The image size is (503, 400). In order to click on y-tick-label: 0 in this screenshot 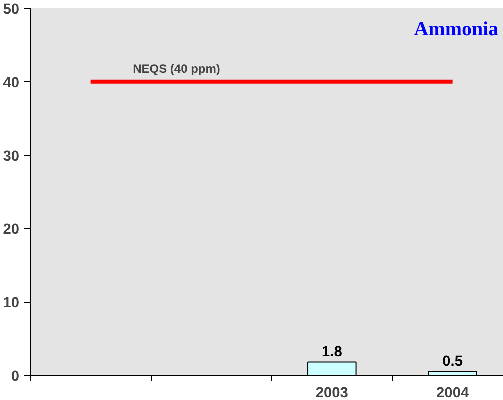, I will do `click(15, 377)`.